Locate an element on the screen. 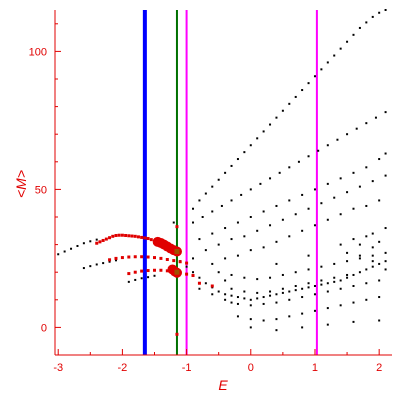 Image resolution: width=400 pixels, height=400 pixels. y-tick-label-3: 100 is located at coordinates (38, 52).